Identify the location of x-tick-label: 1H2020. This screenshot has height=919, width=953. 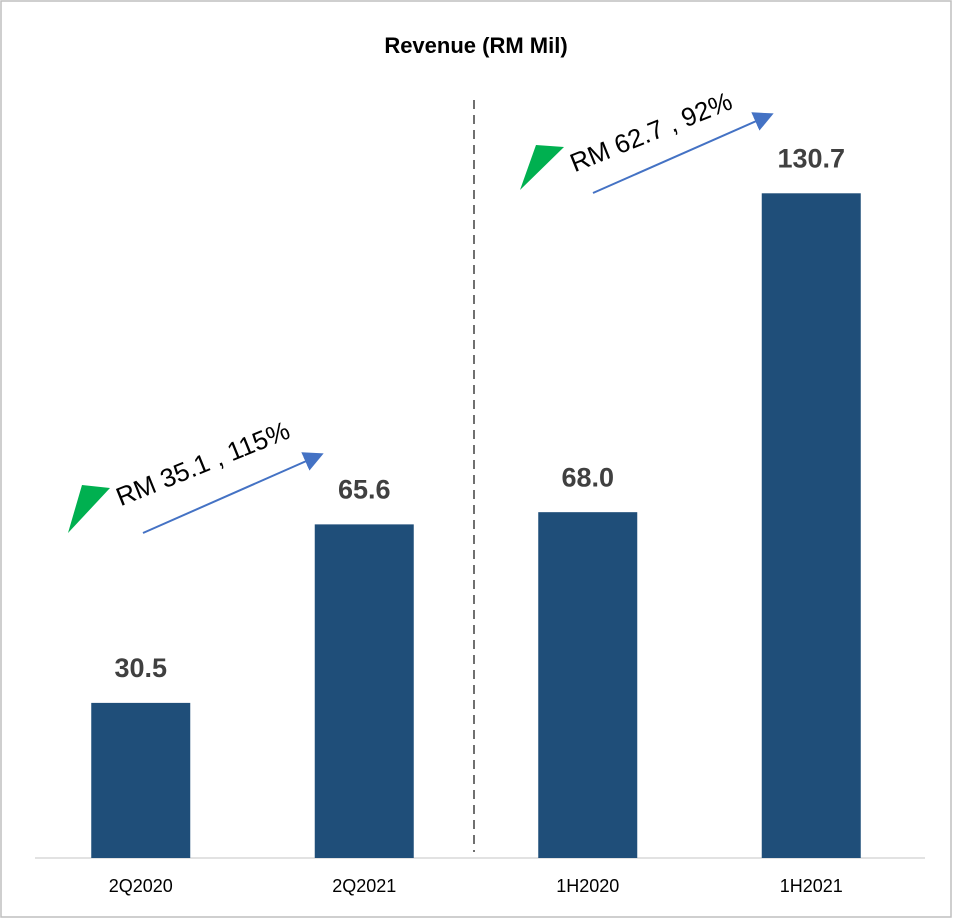
(587, 886).